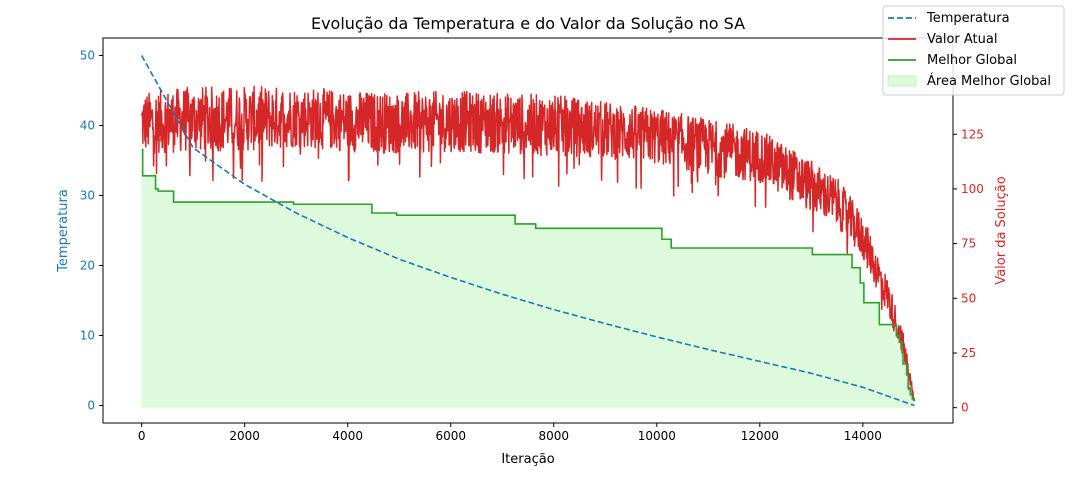 Image resolution: width=1072 pixels, height=480 pixels. I want to click on x-axis-label: Iteração, so click(527, 459).